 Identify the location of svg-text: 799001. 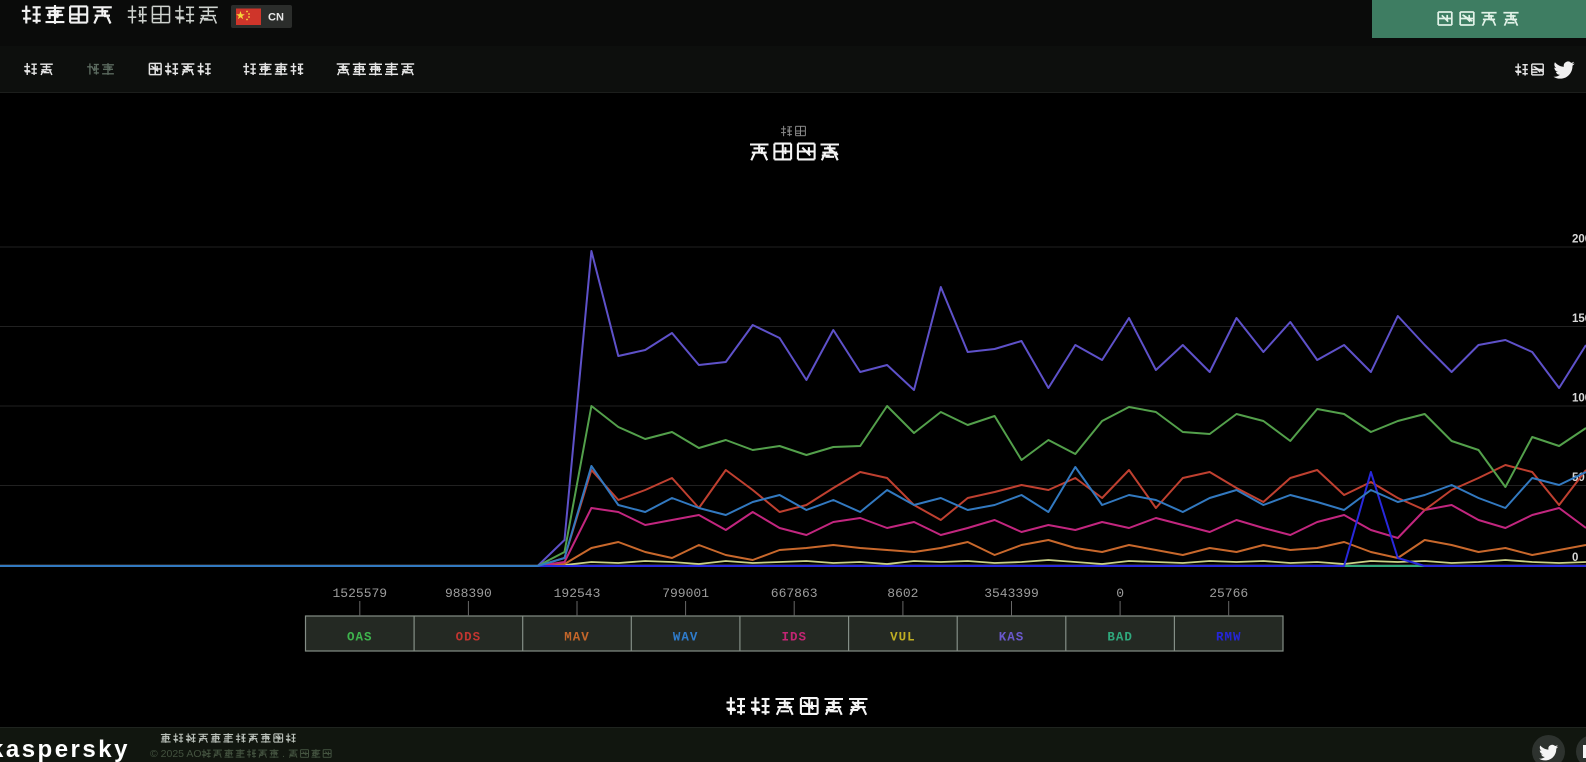
(685, 593).